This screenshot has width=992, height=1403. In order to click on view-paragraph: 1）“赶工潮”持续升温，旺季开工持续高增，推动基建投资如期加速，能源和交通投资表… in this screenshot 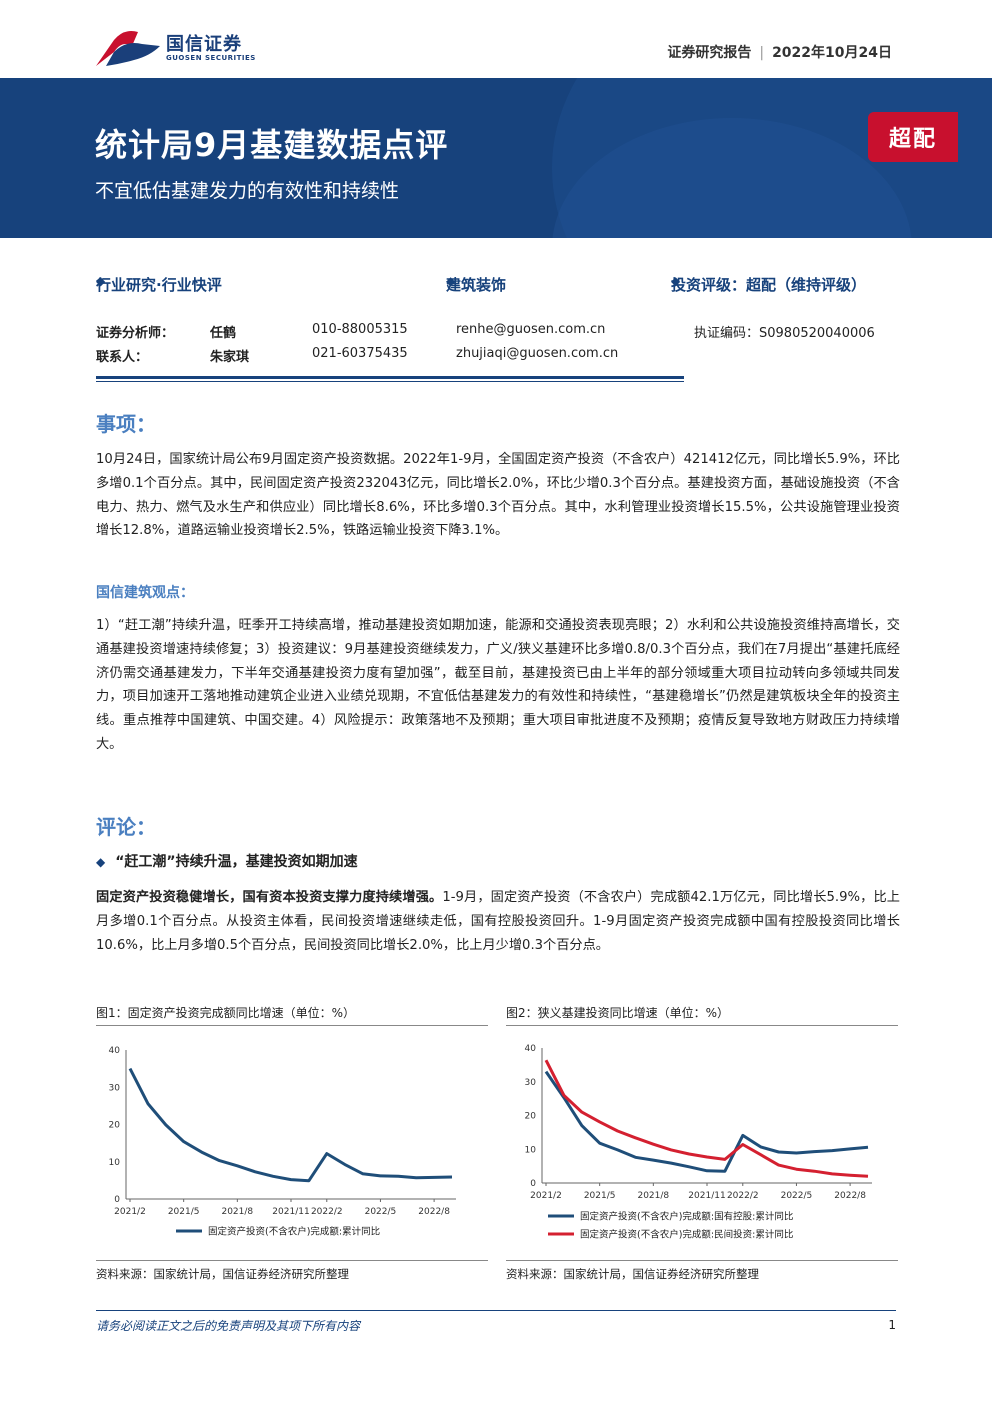, I will do `click(498, 685)`.